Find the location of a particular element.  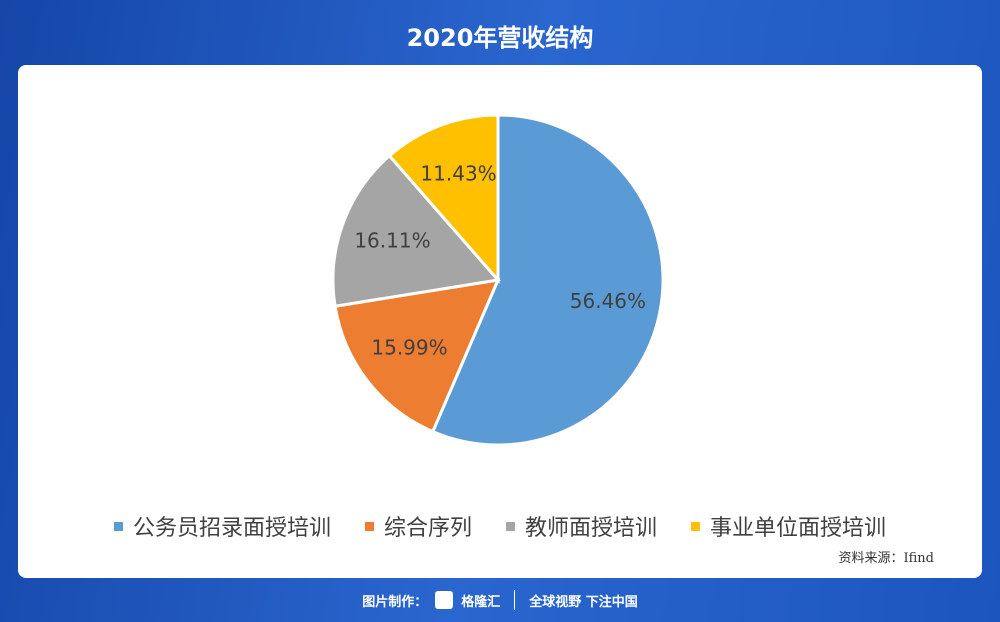

legend-label: 公务员招录面授培训 is located at coordinates (231, 528).